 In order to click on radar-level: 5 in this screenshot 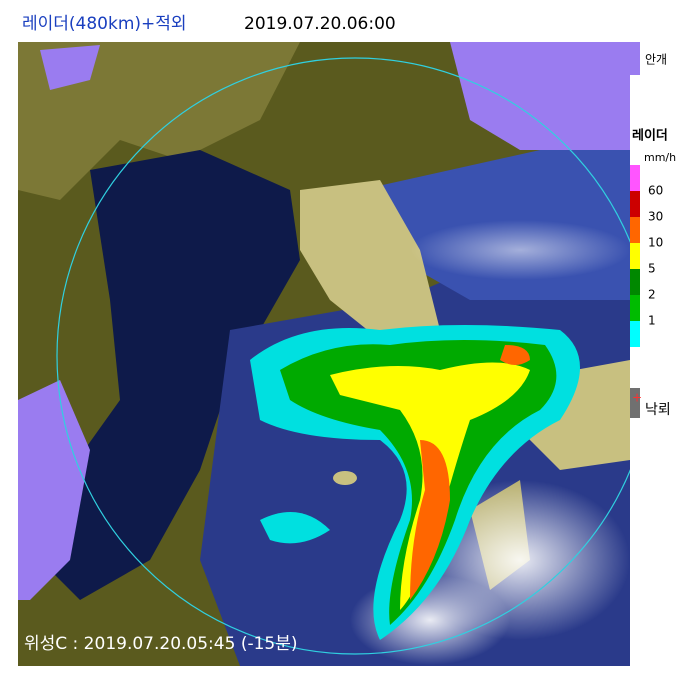, I will do `click(652, 269)`.